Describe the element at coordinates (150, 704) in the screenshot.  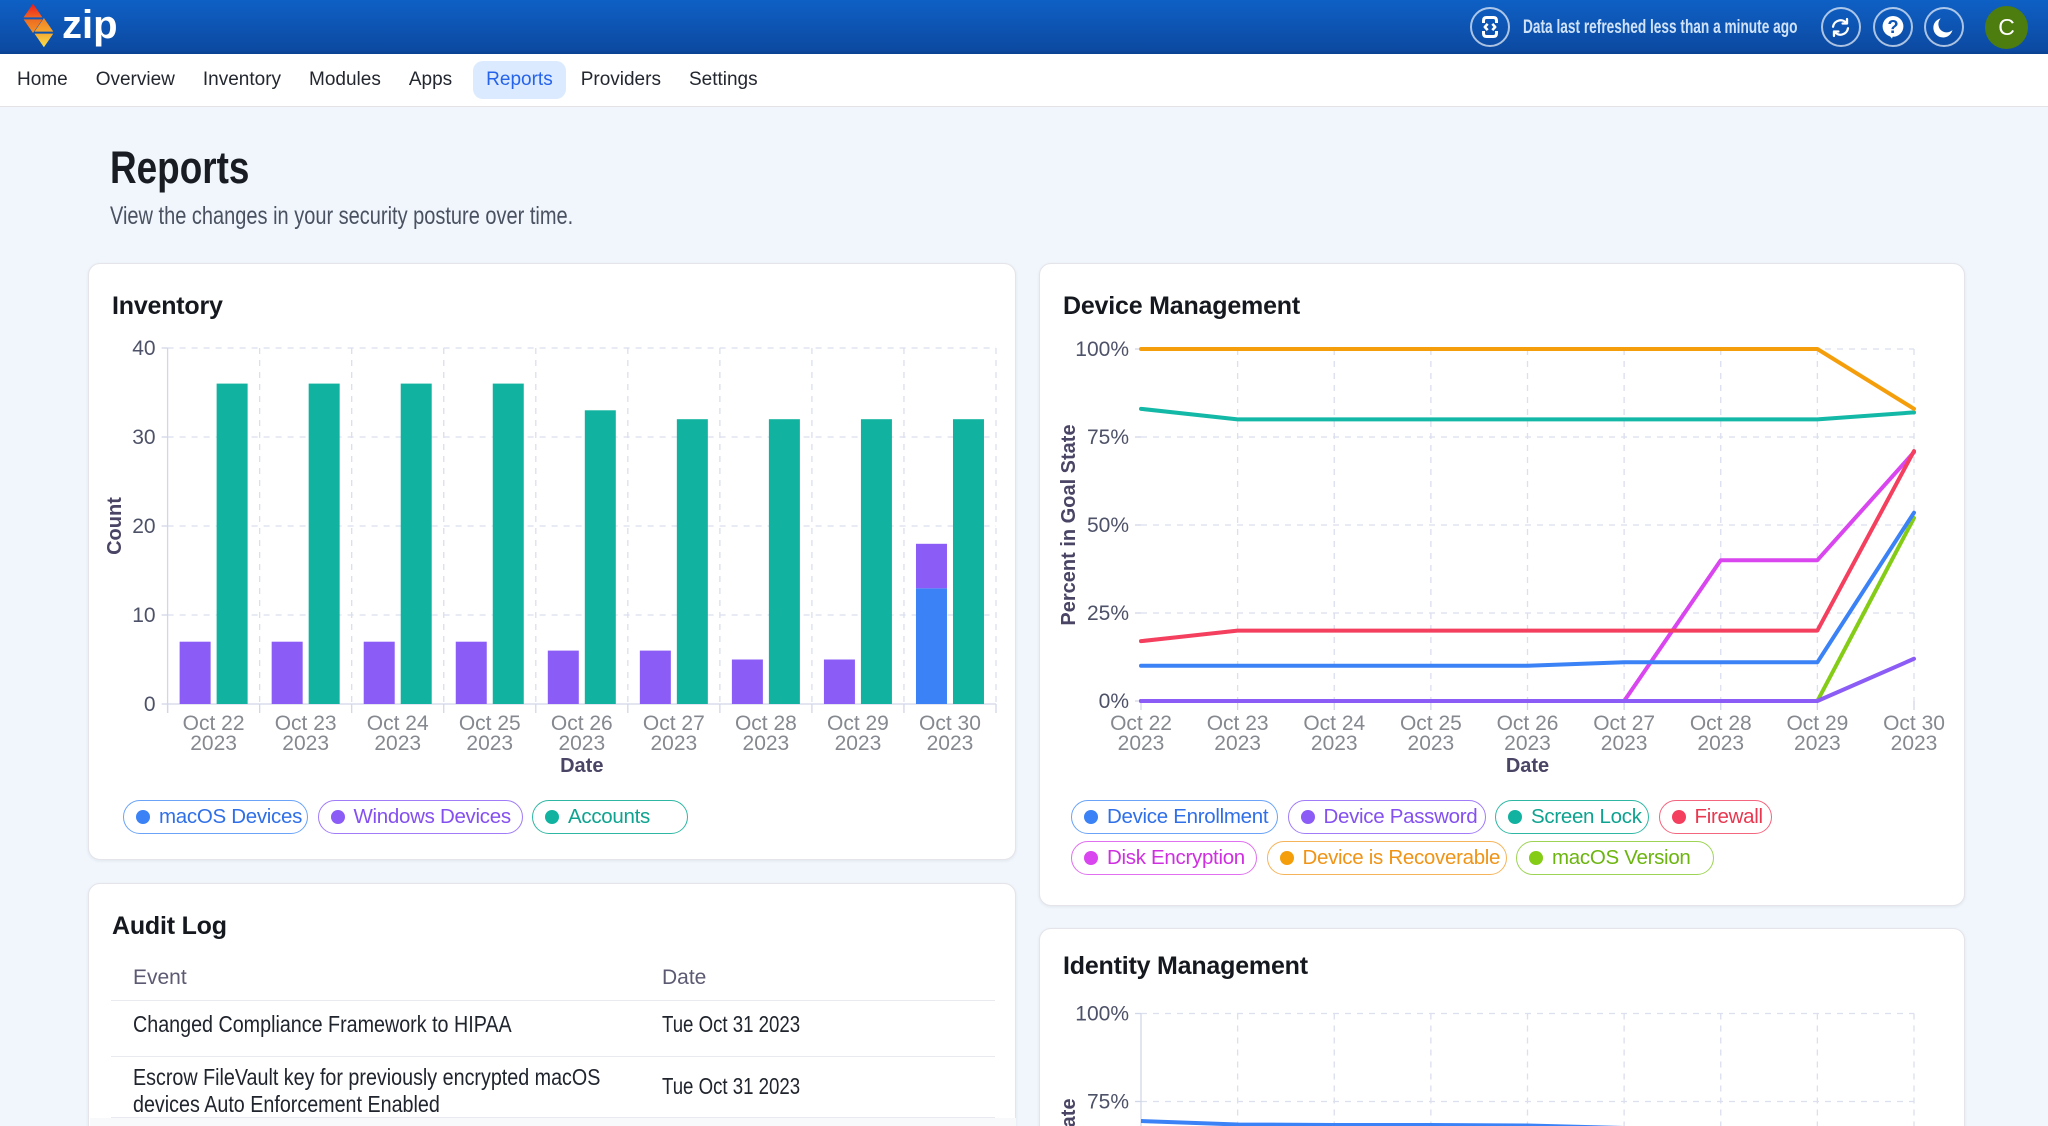
I see `svg-text: 0` at that location.